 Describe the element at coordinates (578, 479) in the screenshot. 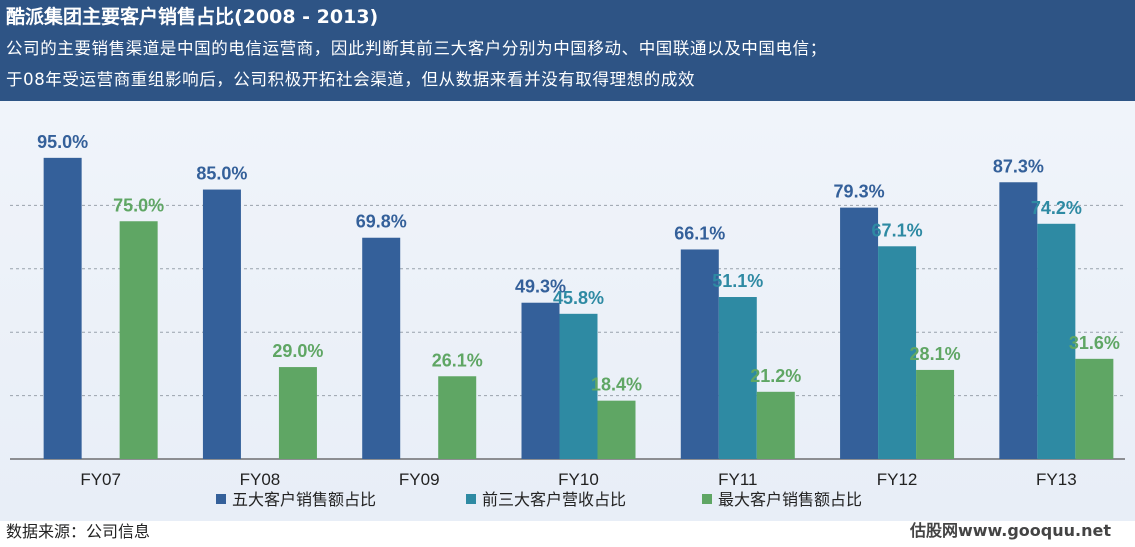

I see `x-tick-label: FY10` at that location.